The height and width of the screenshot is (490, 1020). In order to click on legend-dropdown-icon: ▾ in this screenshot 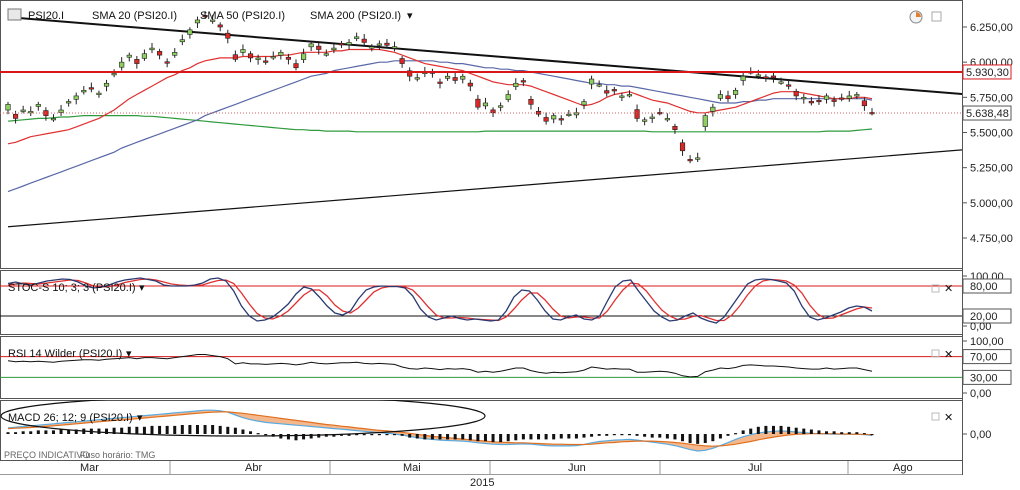, I will do `click(410, 16)`.